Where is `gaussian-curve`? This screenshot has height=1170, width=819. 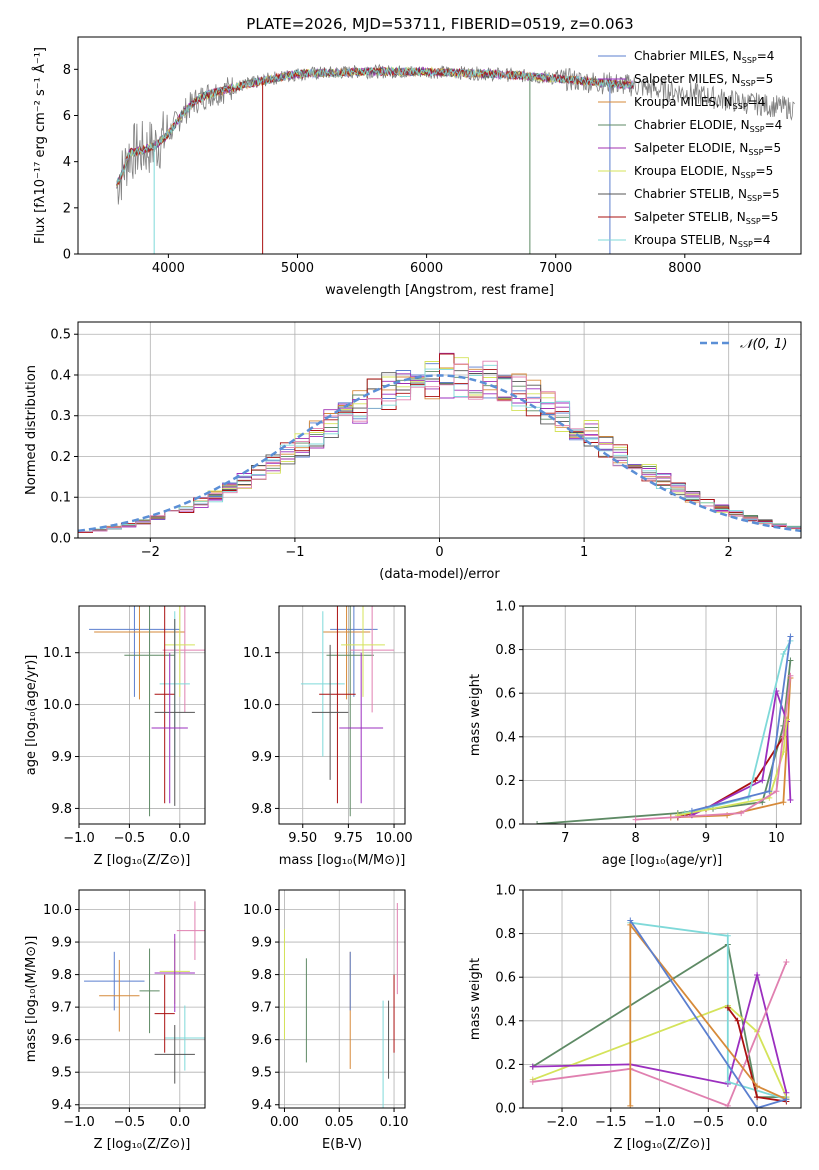
gaussian-curve is located at coordinates (439, 453).